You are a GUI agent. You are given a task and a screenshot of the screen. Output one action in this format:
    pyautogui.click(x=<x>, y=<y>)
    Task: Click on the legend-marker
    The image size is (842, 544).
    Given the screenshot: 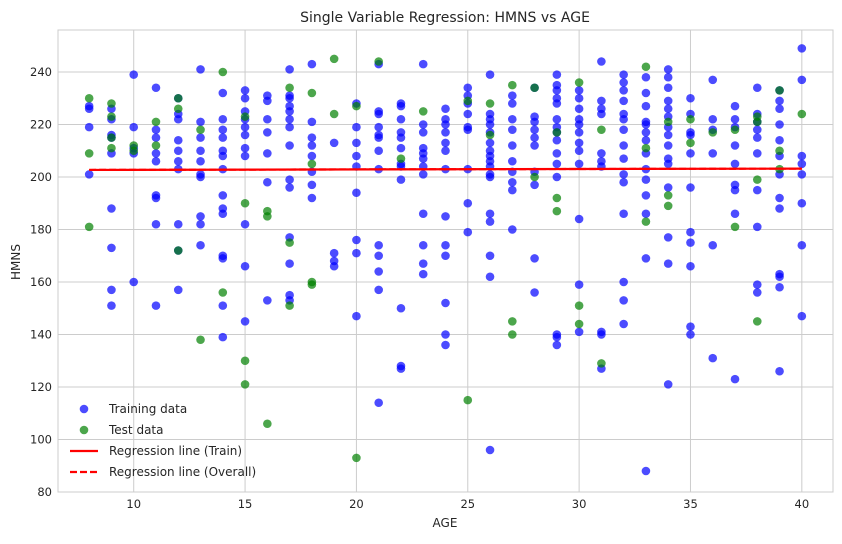 What is the action you would take?
    pyautogui.click(x=84, y=409)
    